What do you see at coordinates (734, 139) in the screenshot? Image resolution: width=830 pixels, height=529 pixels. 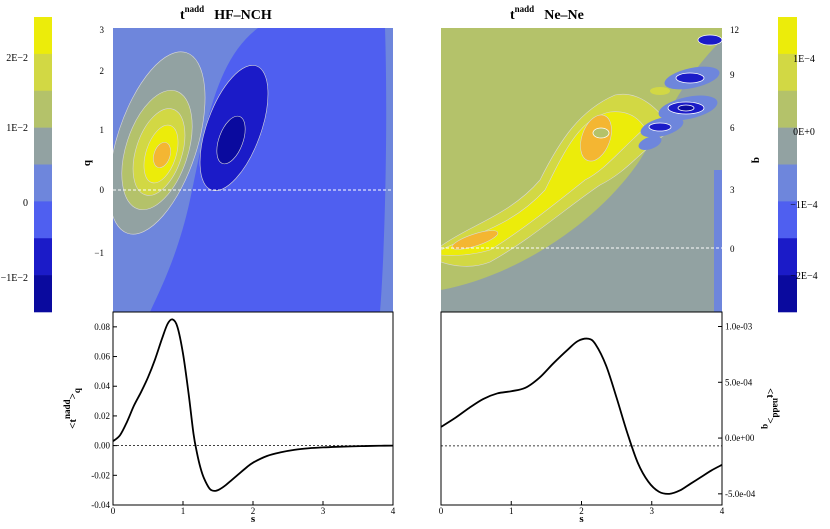 I see `y-ticks-ne-ne: 12 9 6 3 0` at bounding box center [734, 139].